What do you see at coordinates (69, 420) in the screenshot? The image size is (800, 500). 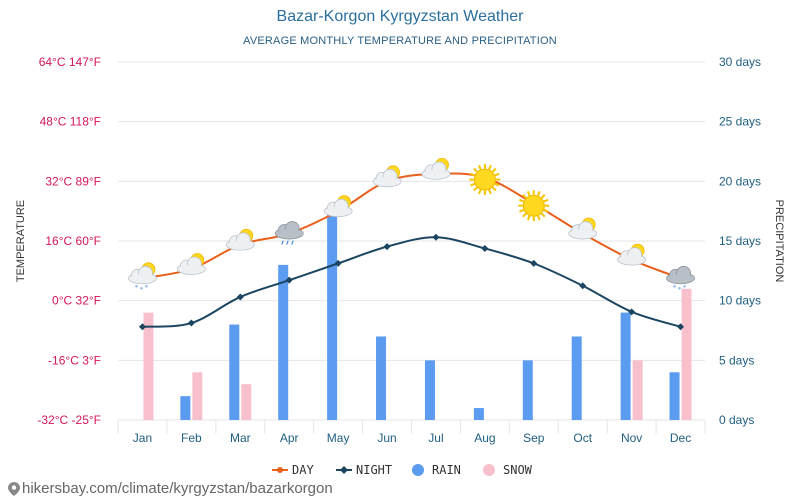 I see `left-tick-label: -32°C -25°F` at bounding box center [69, 420].